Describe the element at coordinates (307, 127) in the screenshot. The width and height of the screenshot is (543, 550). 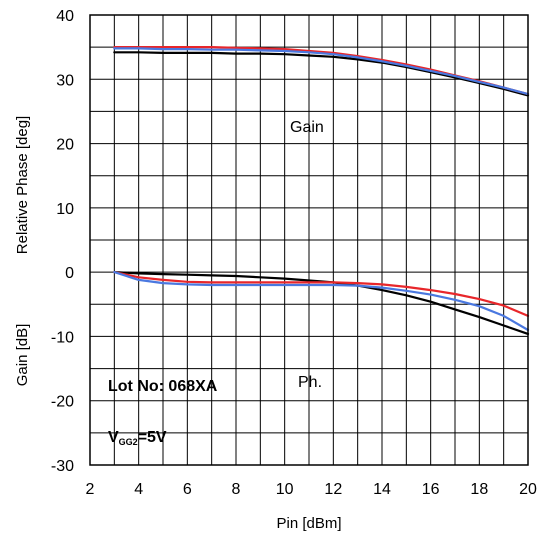
I see `gain-annotation: Gain` at that location.